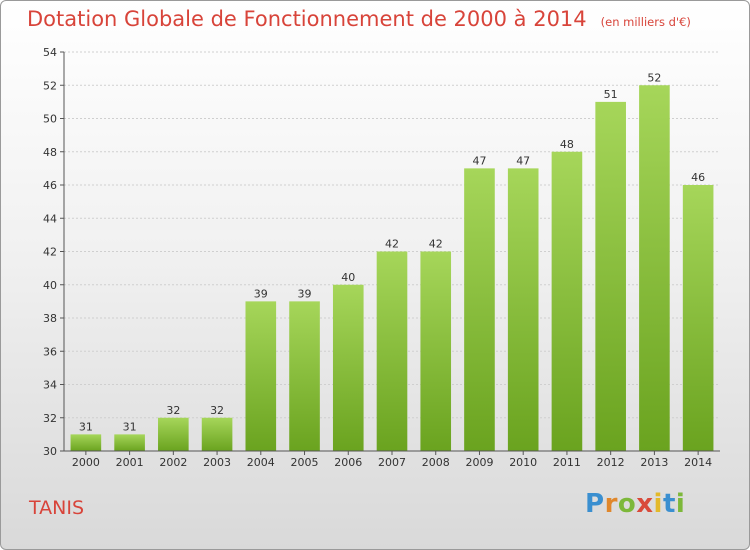 Image resolution: width=750 pixels, height=550 pixels. I want to click on bar-value-label: 52, so click(654, 77).